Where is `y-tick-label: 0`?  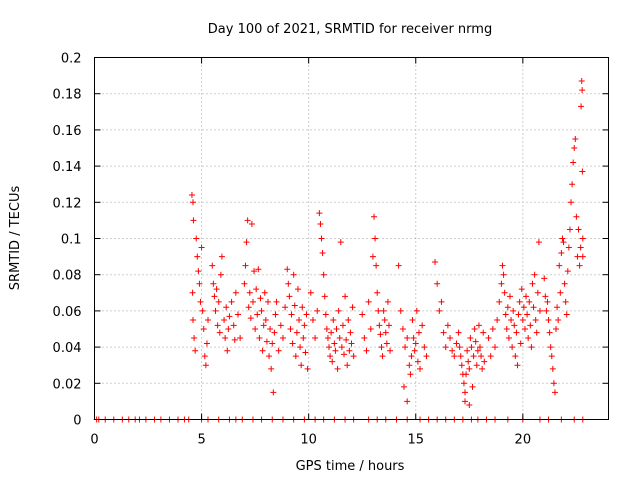
y-tick-label: 0 is located at coordinates (77, 421).